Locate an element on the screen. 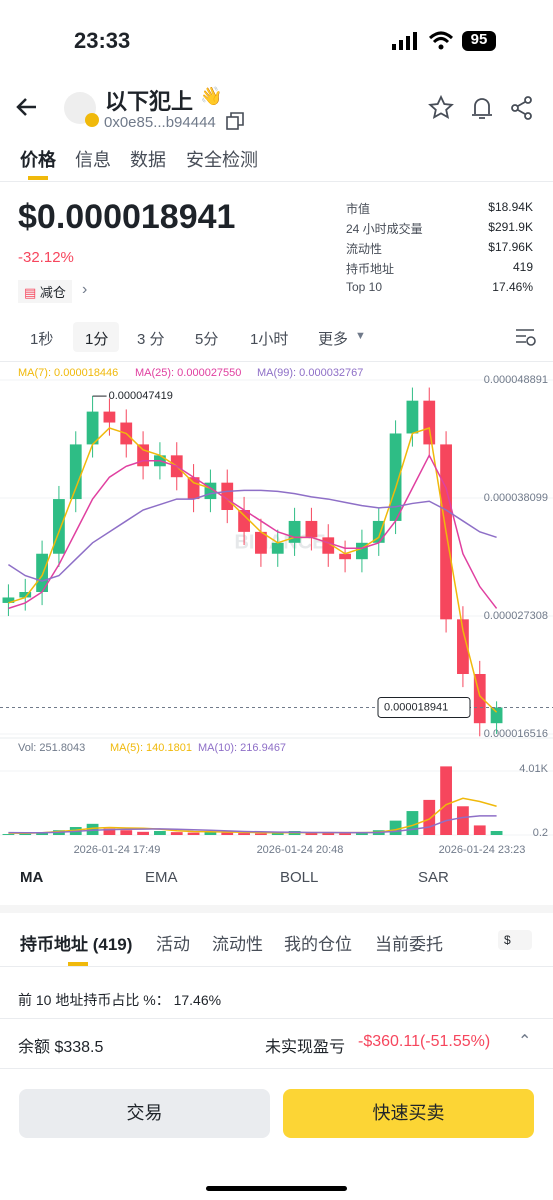 The height and width of the screenshot is (1200, 553). holder-tab: 持币地址 (419) is located at coordinates (76, 944).